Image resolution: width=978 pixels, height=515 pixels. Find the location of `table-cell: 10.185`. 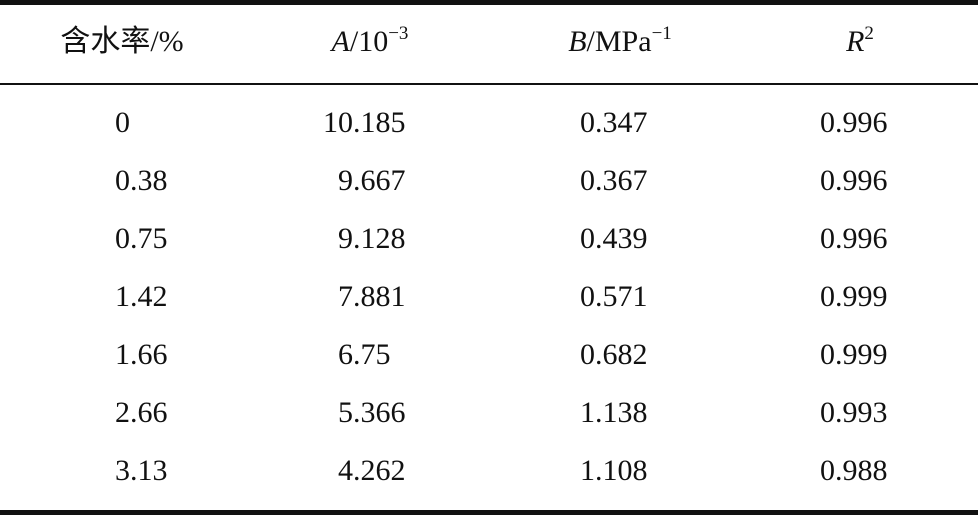

table-cell: 10.185 is located at coordinates (364, 122).